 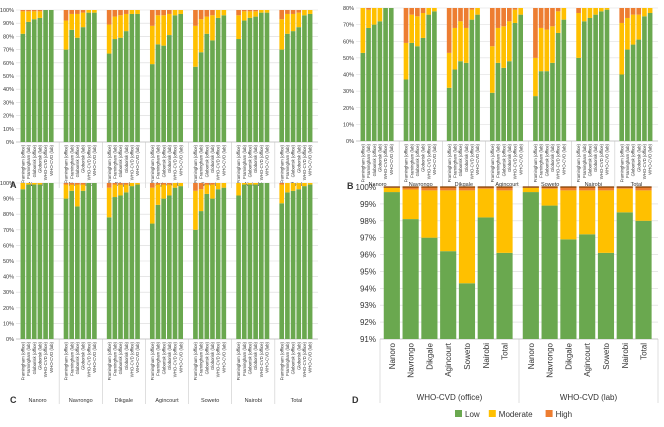 What do you see at coordinates (7, 11) in the screenshot?
I see `y-tick-label: 100%` at bounding box center [7, 11].